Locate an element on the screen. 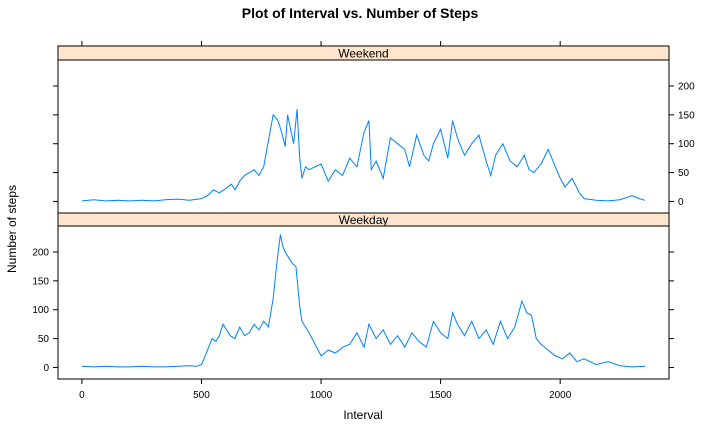 This screenshot has height=432, width=720. weekend-strip-label: Weekend is located at coordinates (363, 54).